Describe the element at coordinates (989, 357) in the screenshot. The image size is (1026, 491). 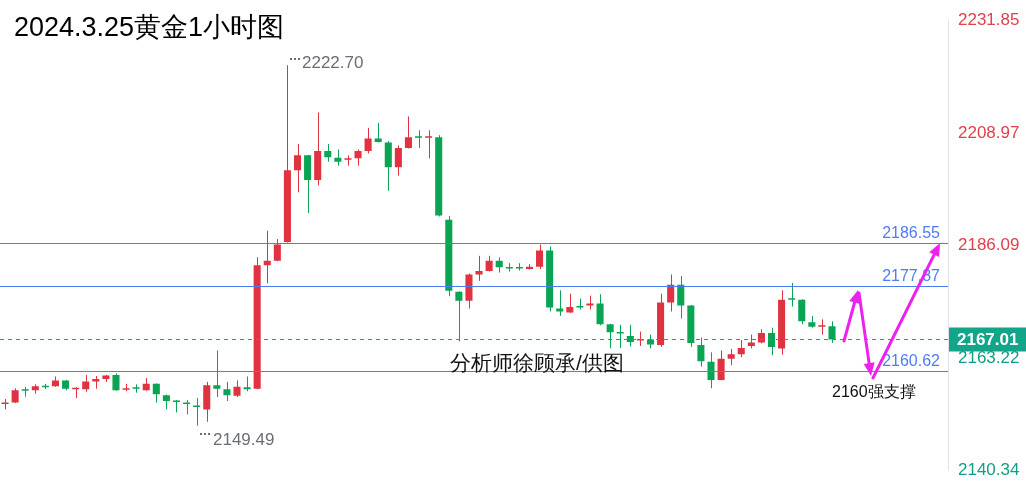
I see `y-tick-label: 2163.22` at that location.